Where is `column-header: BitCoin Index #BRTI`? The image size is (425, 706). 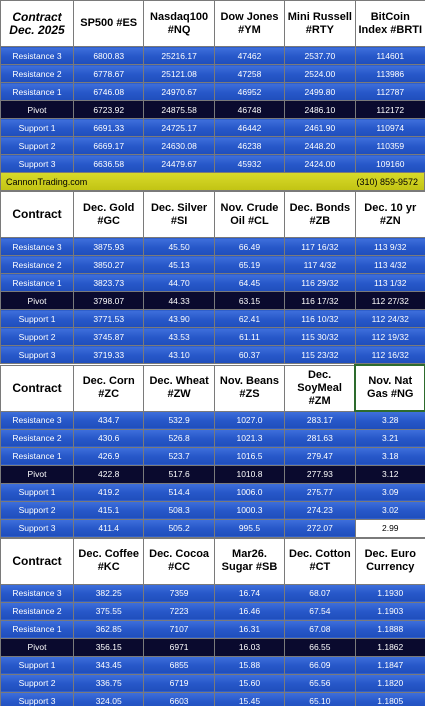 column-header: BitCoin Index #BRTI is located at coordinates (389, 23).